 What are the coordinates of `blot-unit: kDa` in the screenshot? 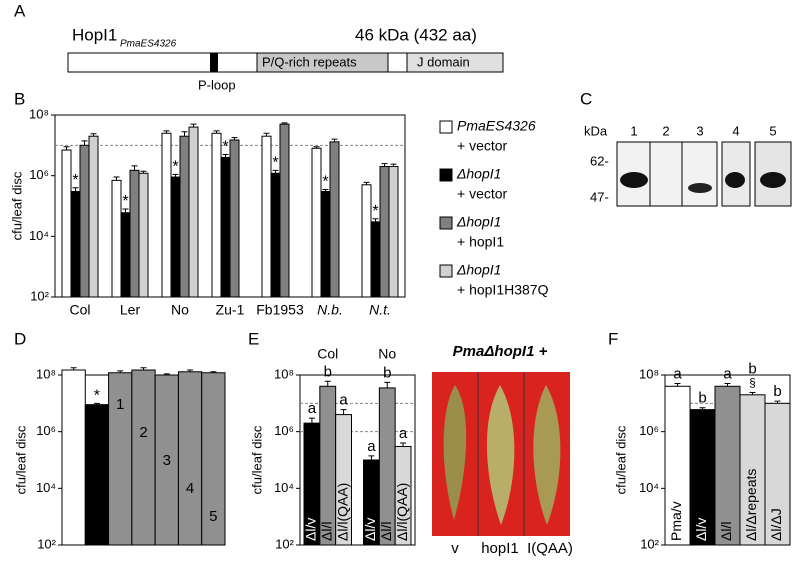 It's located at (596, 130).